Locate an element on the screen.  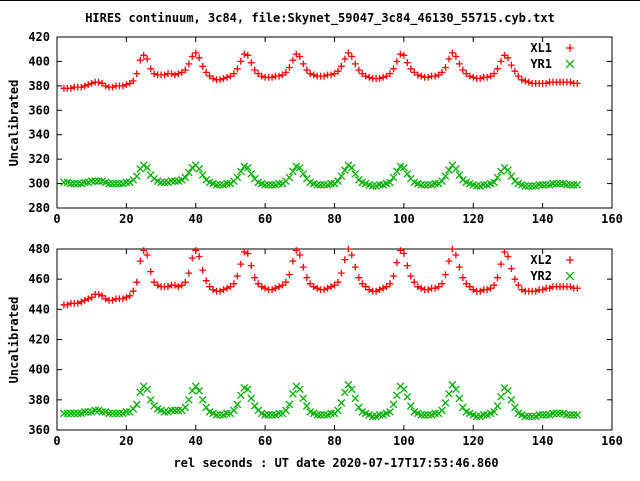
y-tick-label: 300 is located at coordinates (39, 184).